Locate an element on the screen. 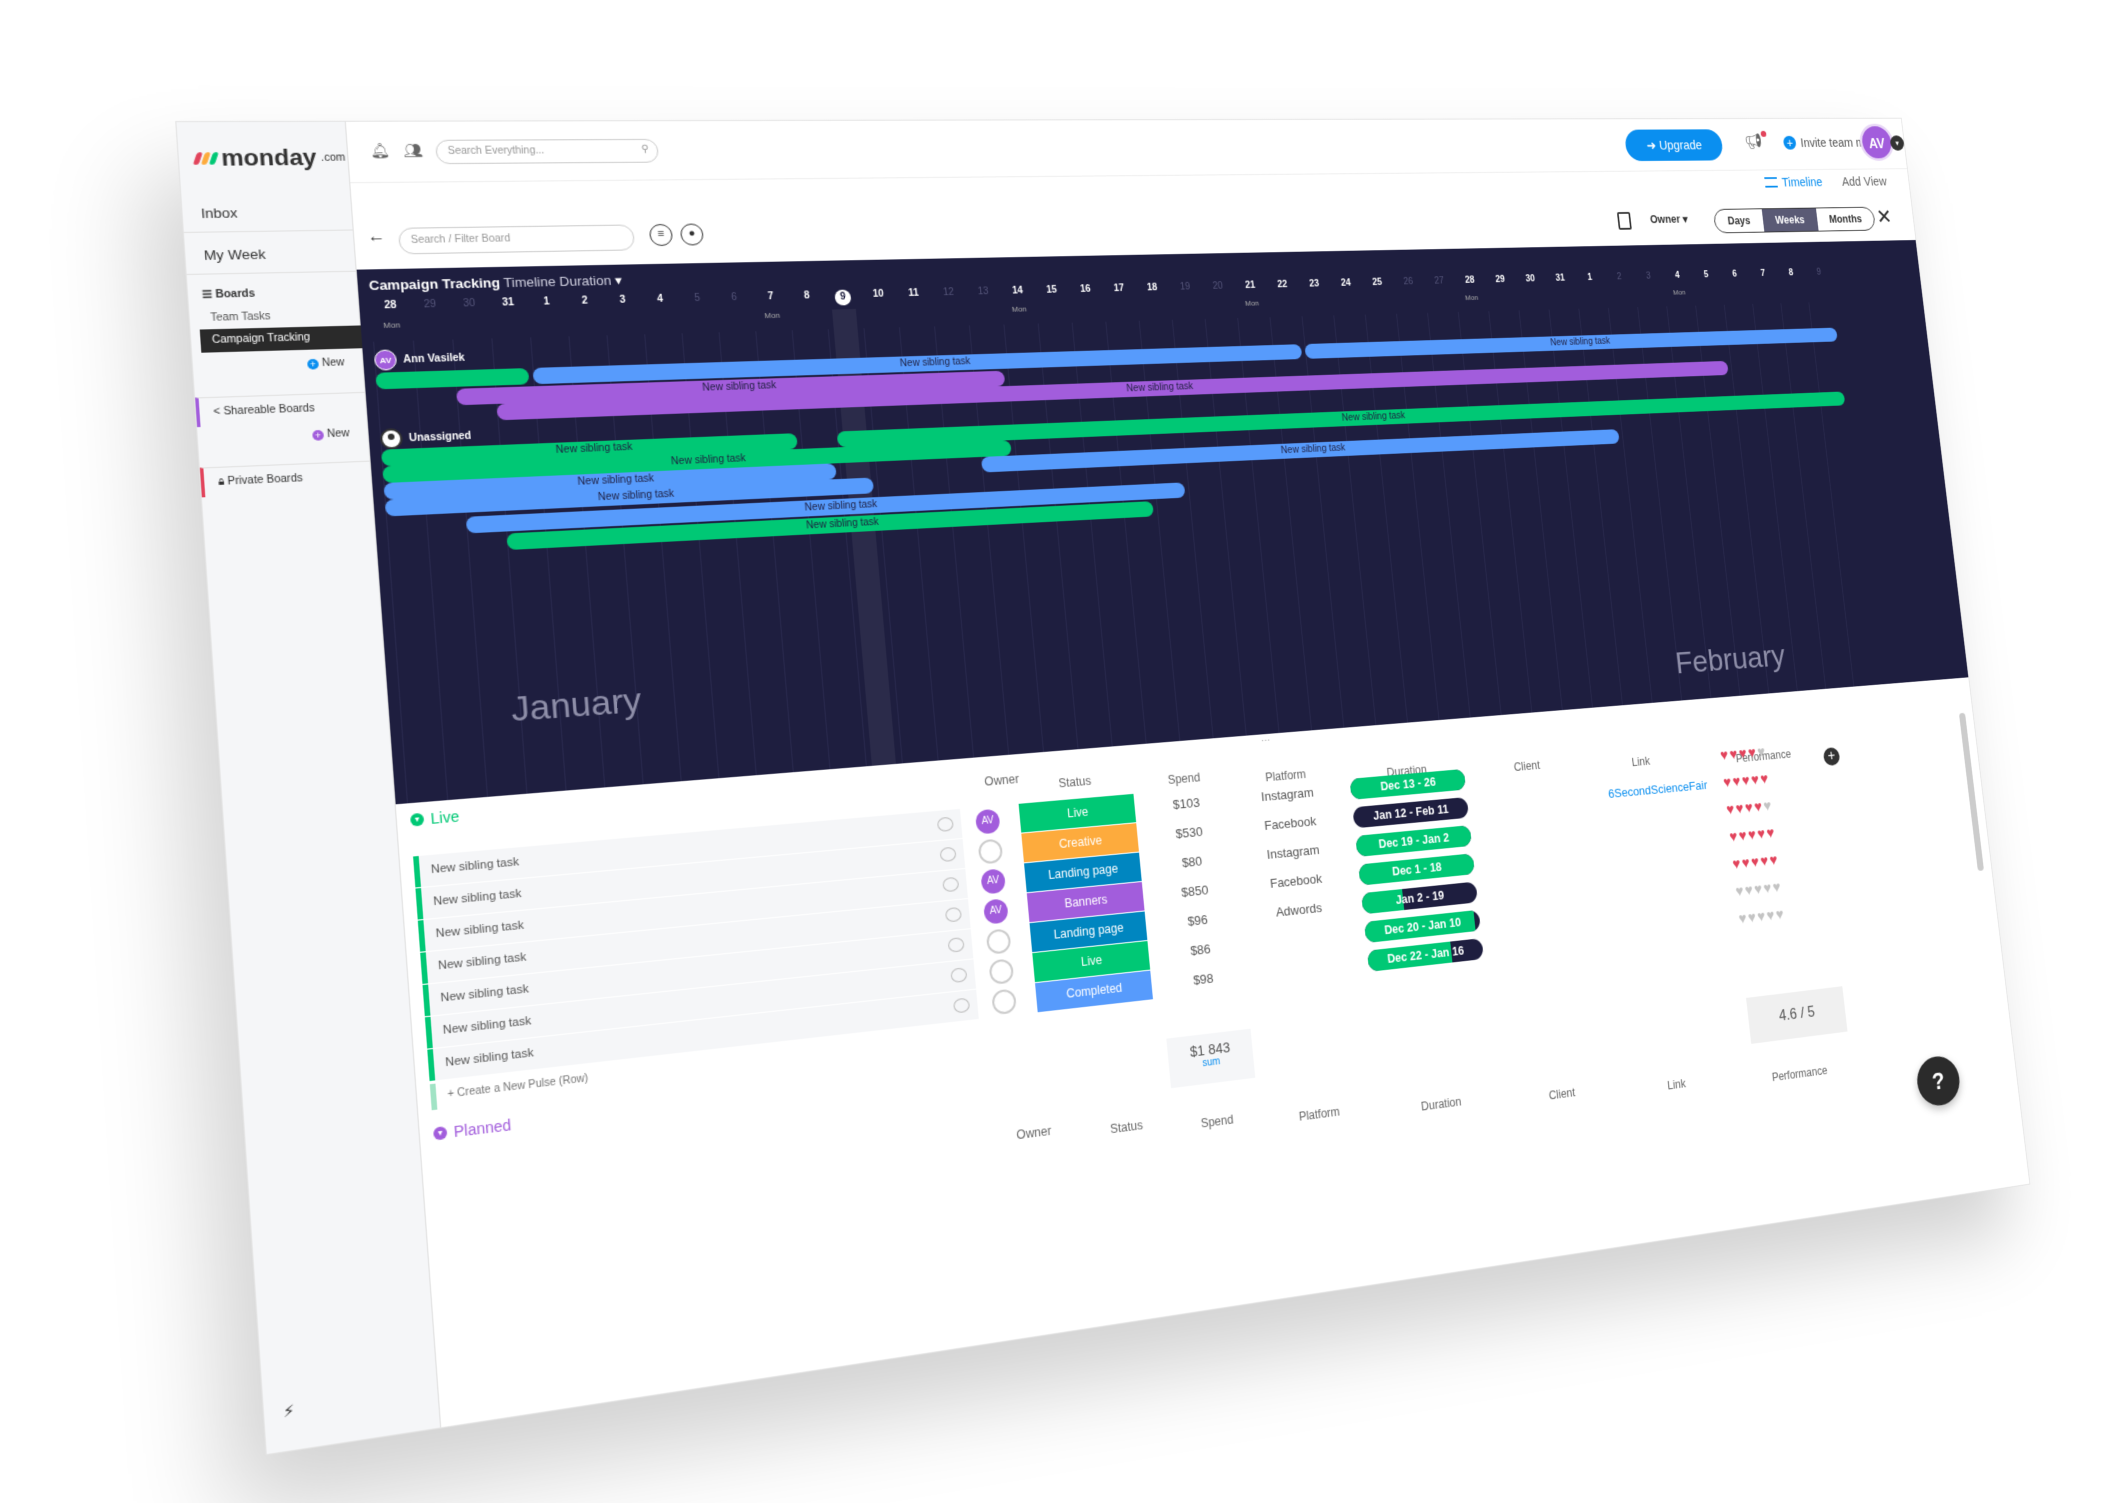 The height and width of the screenshot is (1503, 2101). planned-column-header-status: Status is located at coordinates (1126, 1127).